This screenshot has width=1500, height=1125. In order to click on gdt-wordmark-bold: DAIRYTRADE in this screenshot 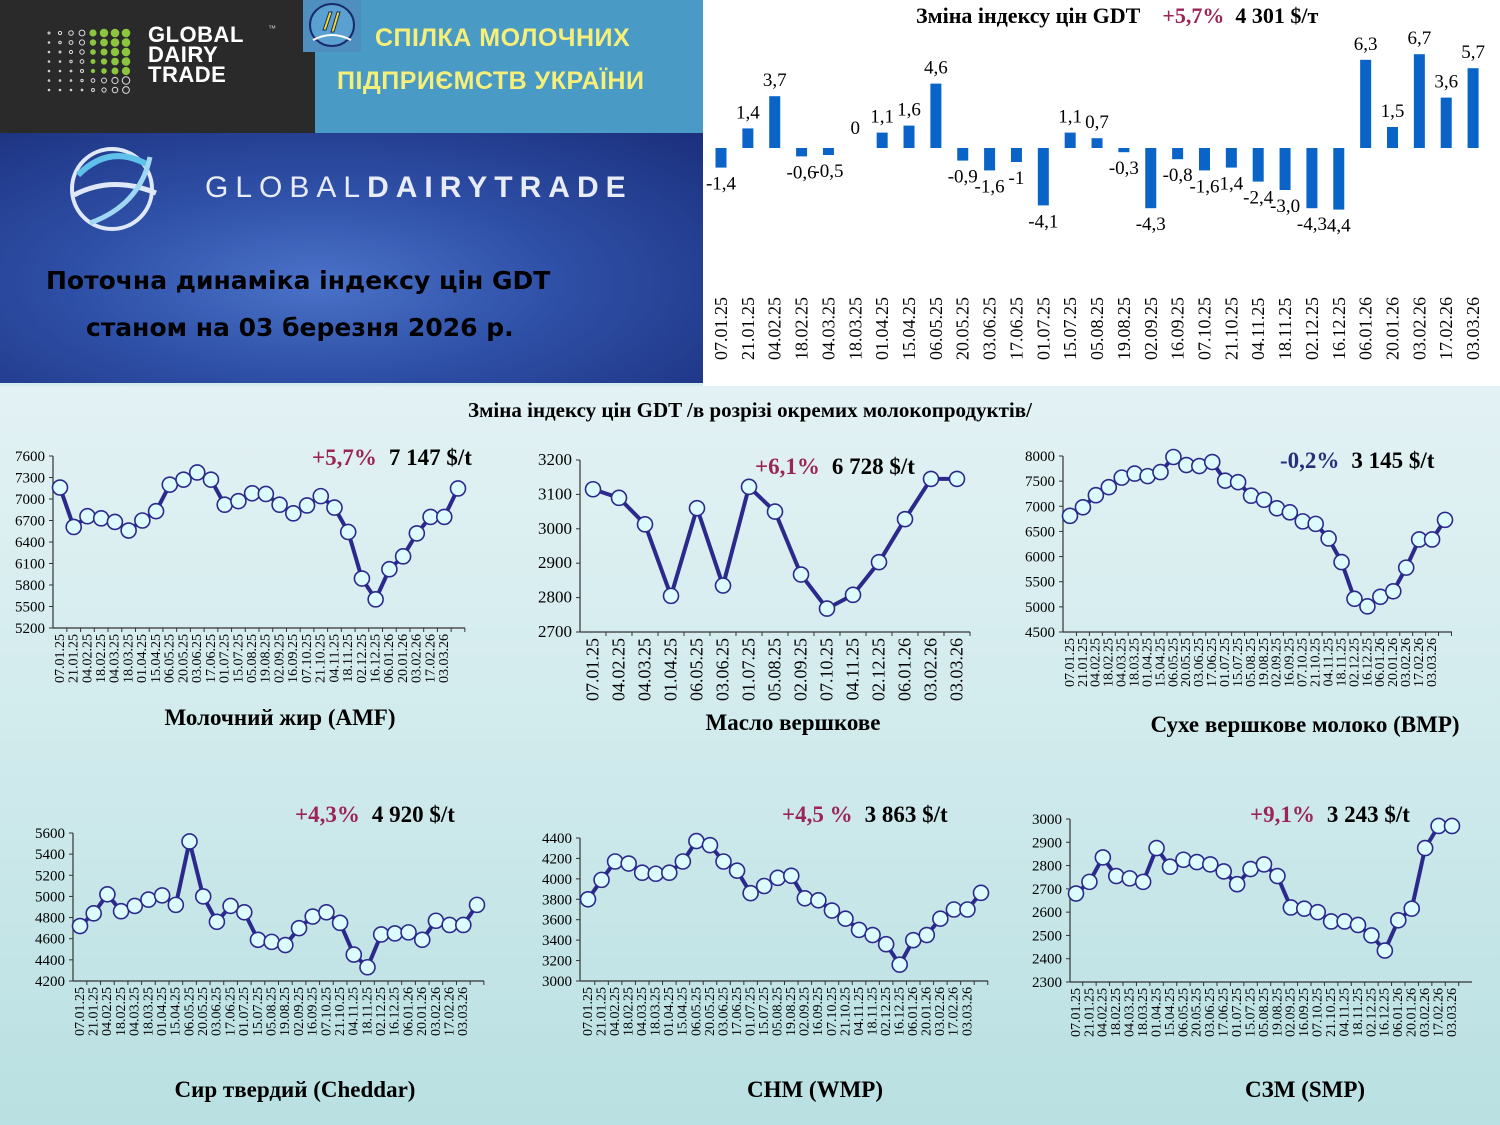, I will do `click(500, 187)`.